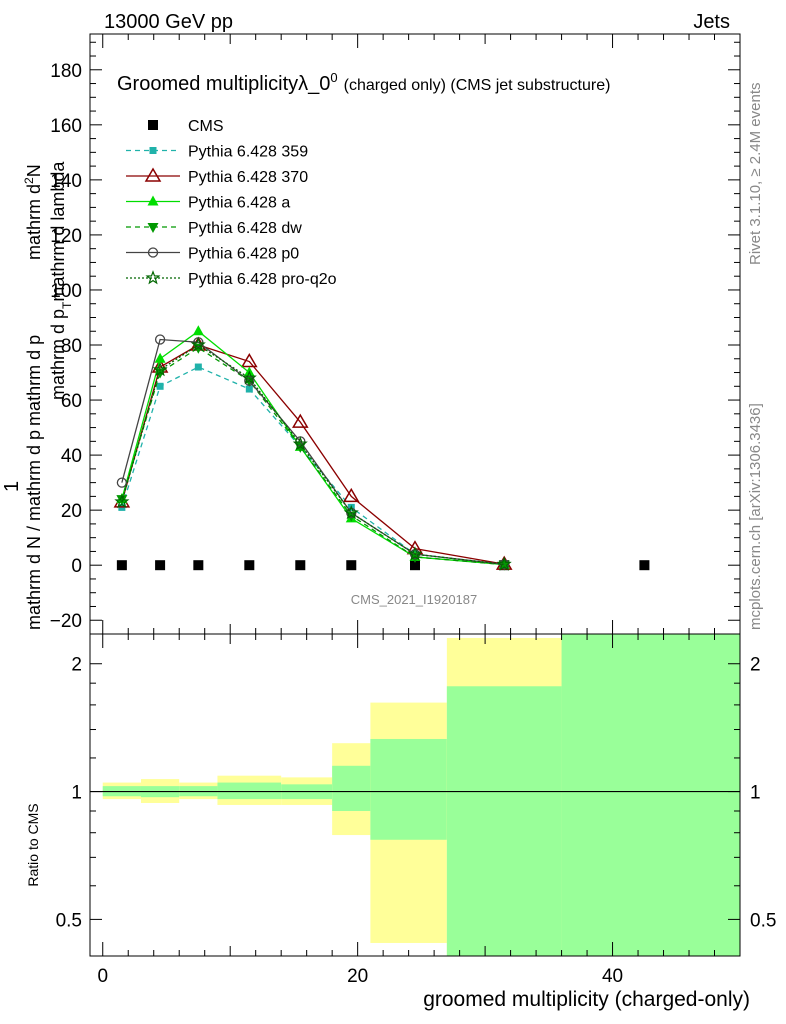 This screenshot has height=1024, width=786. What do you see at coordinates (755, 174) in the screenshot?
I see `rivet-label: Rivet 3.1.10, ≥ 2.4M events` at bounding box center [755, 174].